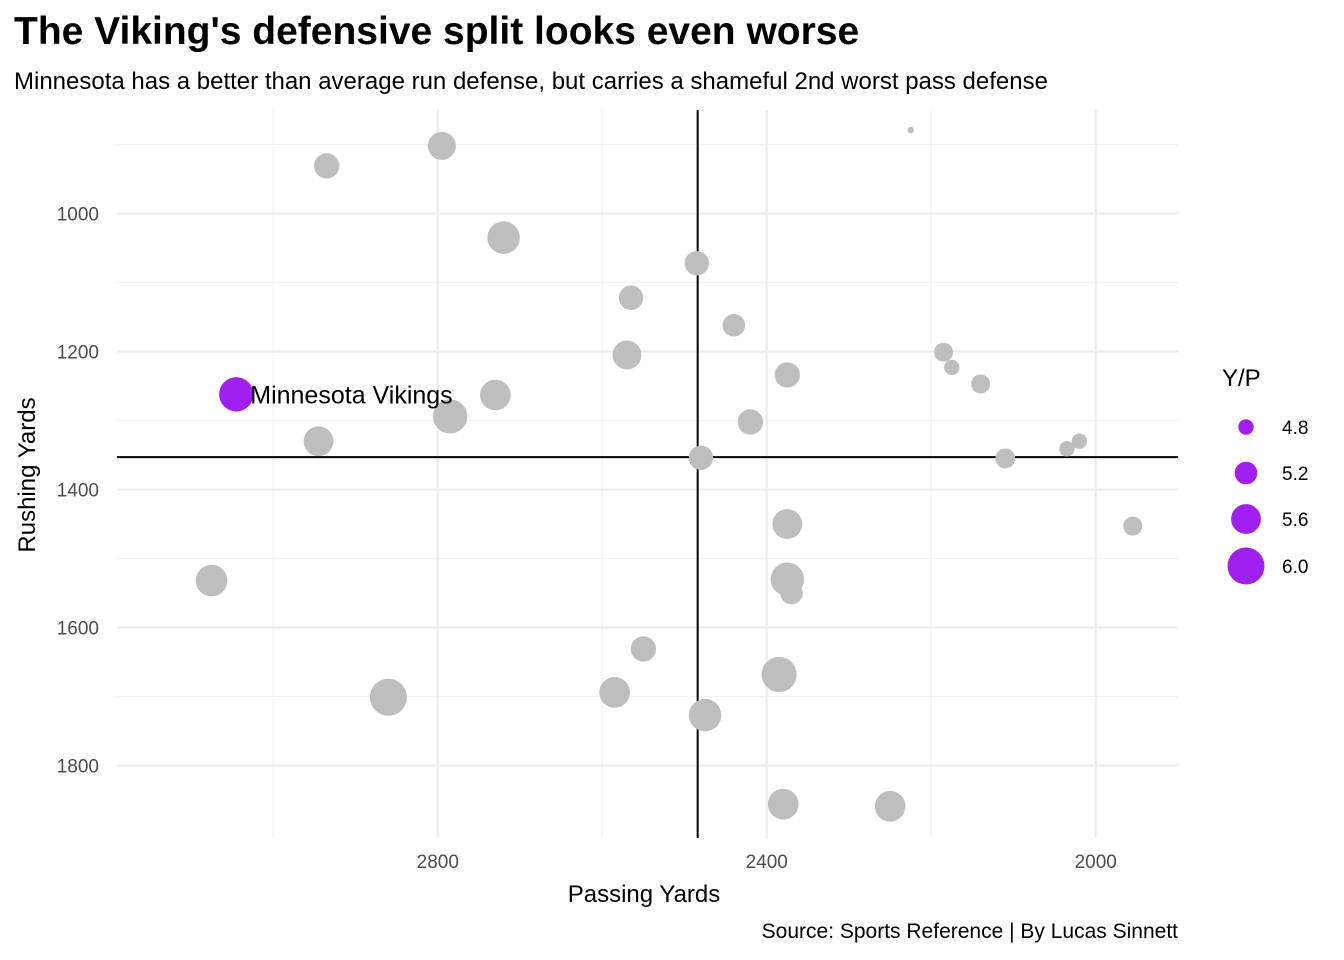  Describe the element at coordinates (78, 491) in the screenshot. I see `y-tick-label: 1400` at that location.